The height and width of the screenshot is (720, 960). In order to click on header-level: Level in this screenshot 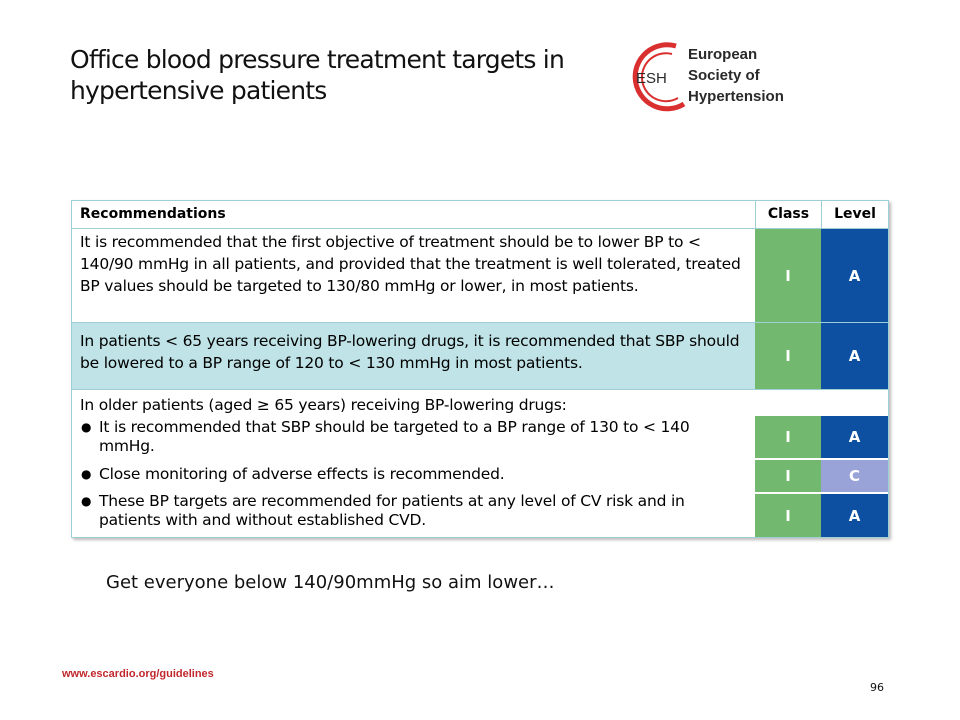, I will do `click(854, 214)`.